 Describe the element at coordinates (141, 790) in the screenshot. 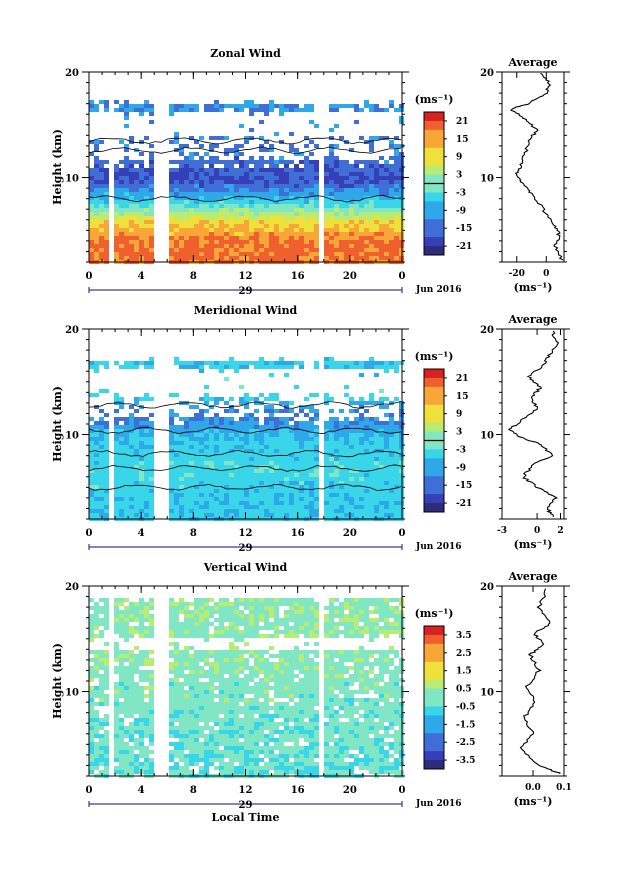

I see `x-tick-label: 4` at that location.